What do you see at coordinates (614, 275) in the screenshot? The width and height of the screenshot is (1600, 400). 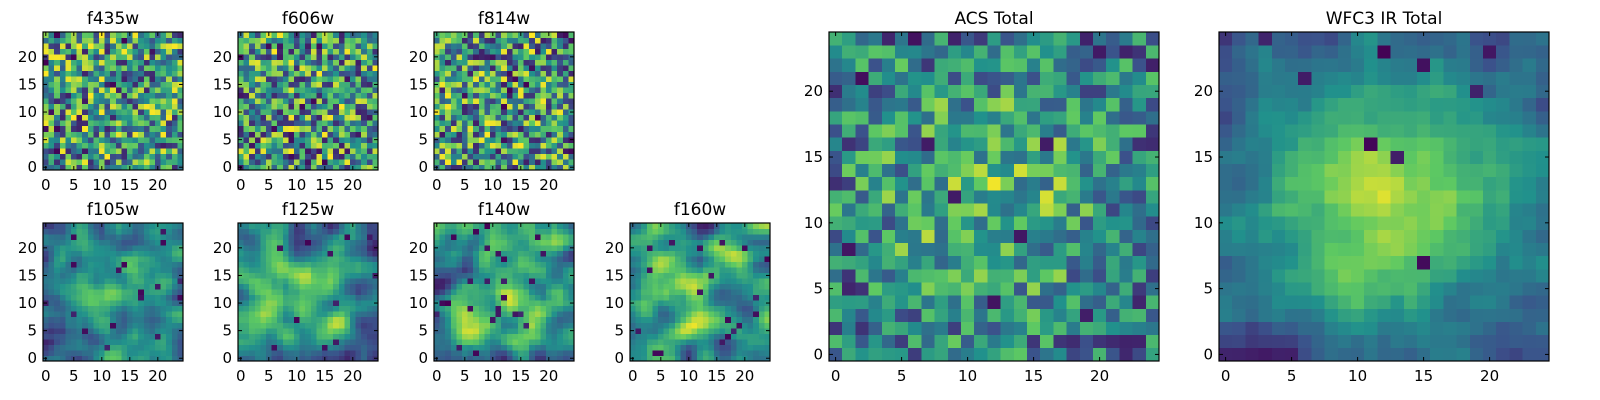 I see `y-tick-label: 15` at bounding box center [614, 275].